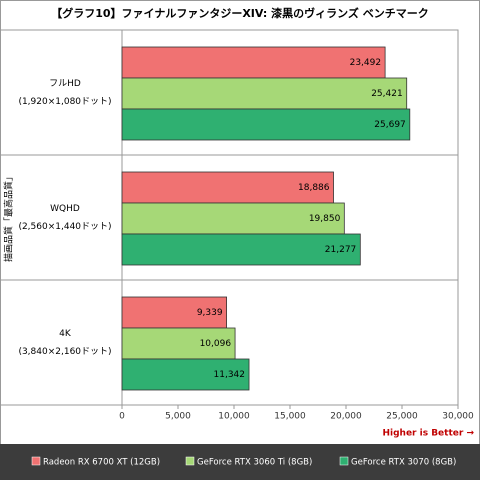 The image size is (480, 480). What do you see at coordinates (178, 417) in the screenshot?
I see `x-tick-label: 5,000` at bounding box center [178, 417].